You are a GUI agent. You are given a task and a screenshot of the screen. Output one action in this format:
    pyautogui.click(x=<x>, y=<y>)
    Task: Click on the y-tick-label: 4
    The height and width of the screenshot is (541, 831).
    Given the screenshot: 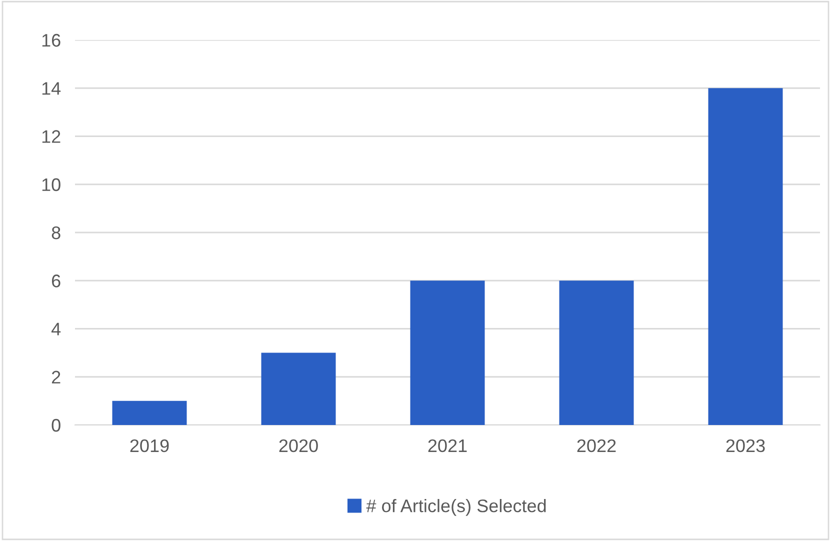 What is the action you would take?
    pyautogui.click(x=56, y=329)
    